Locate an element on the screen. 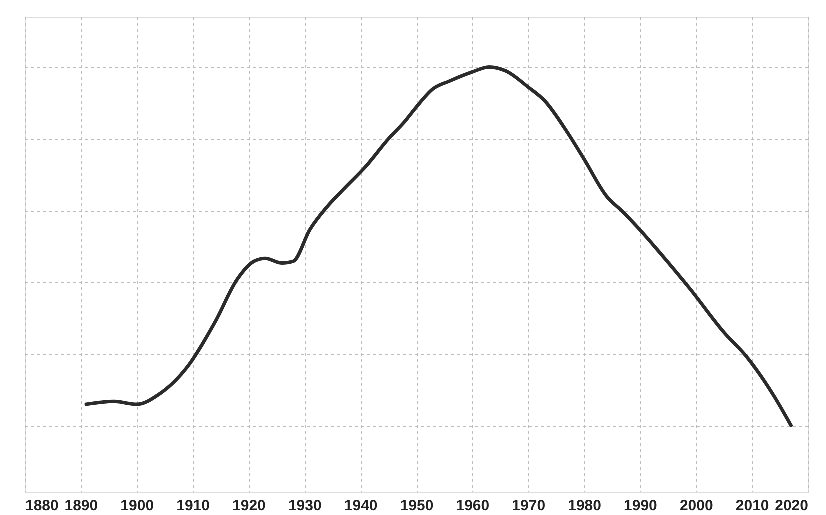 This screenshot has height=515, width=826. x-tick-label: 1990 is located at coordinates (641, 506).